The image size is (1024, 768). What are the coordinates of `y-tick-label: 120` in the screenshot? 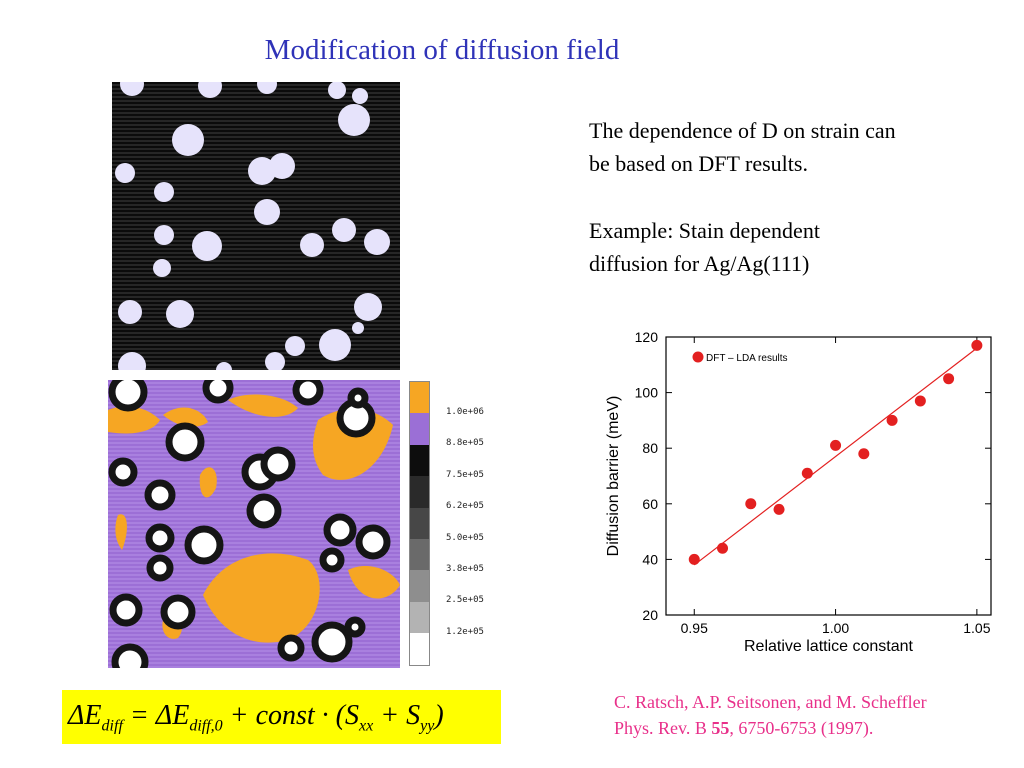 It's located at (647, 337).